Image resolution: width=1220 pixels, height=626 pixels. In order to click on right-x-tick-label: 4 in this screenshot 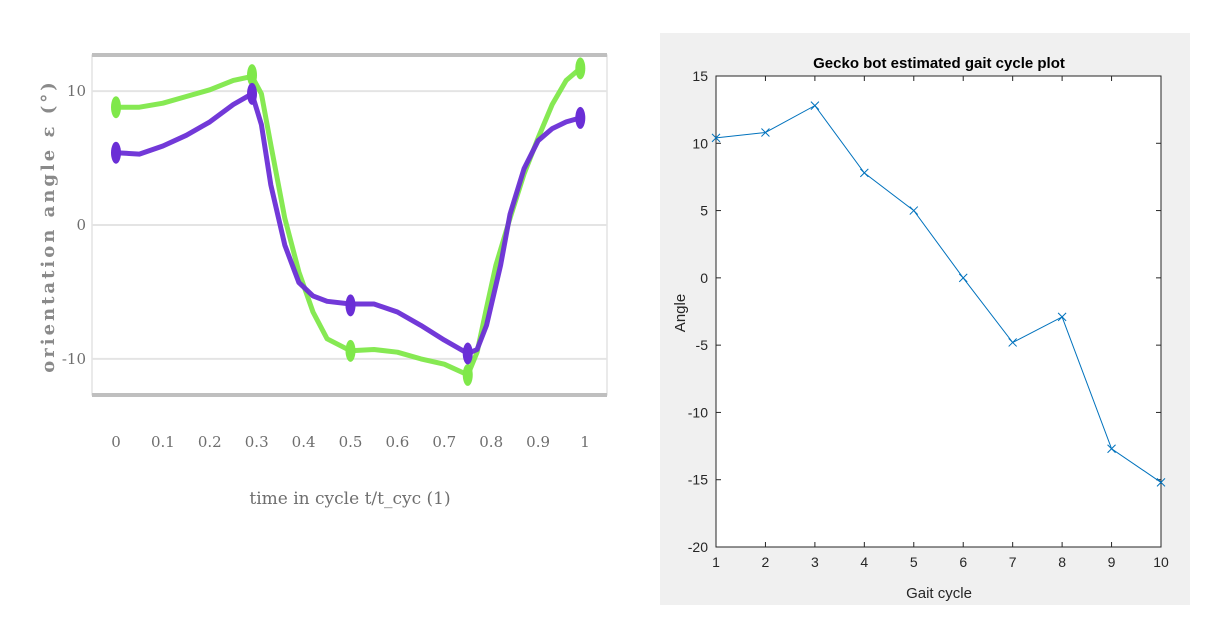, I will do `click(864, 562)`.